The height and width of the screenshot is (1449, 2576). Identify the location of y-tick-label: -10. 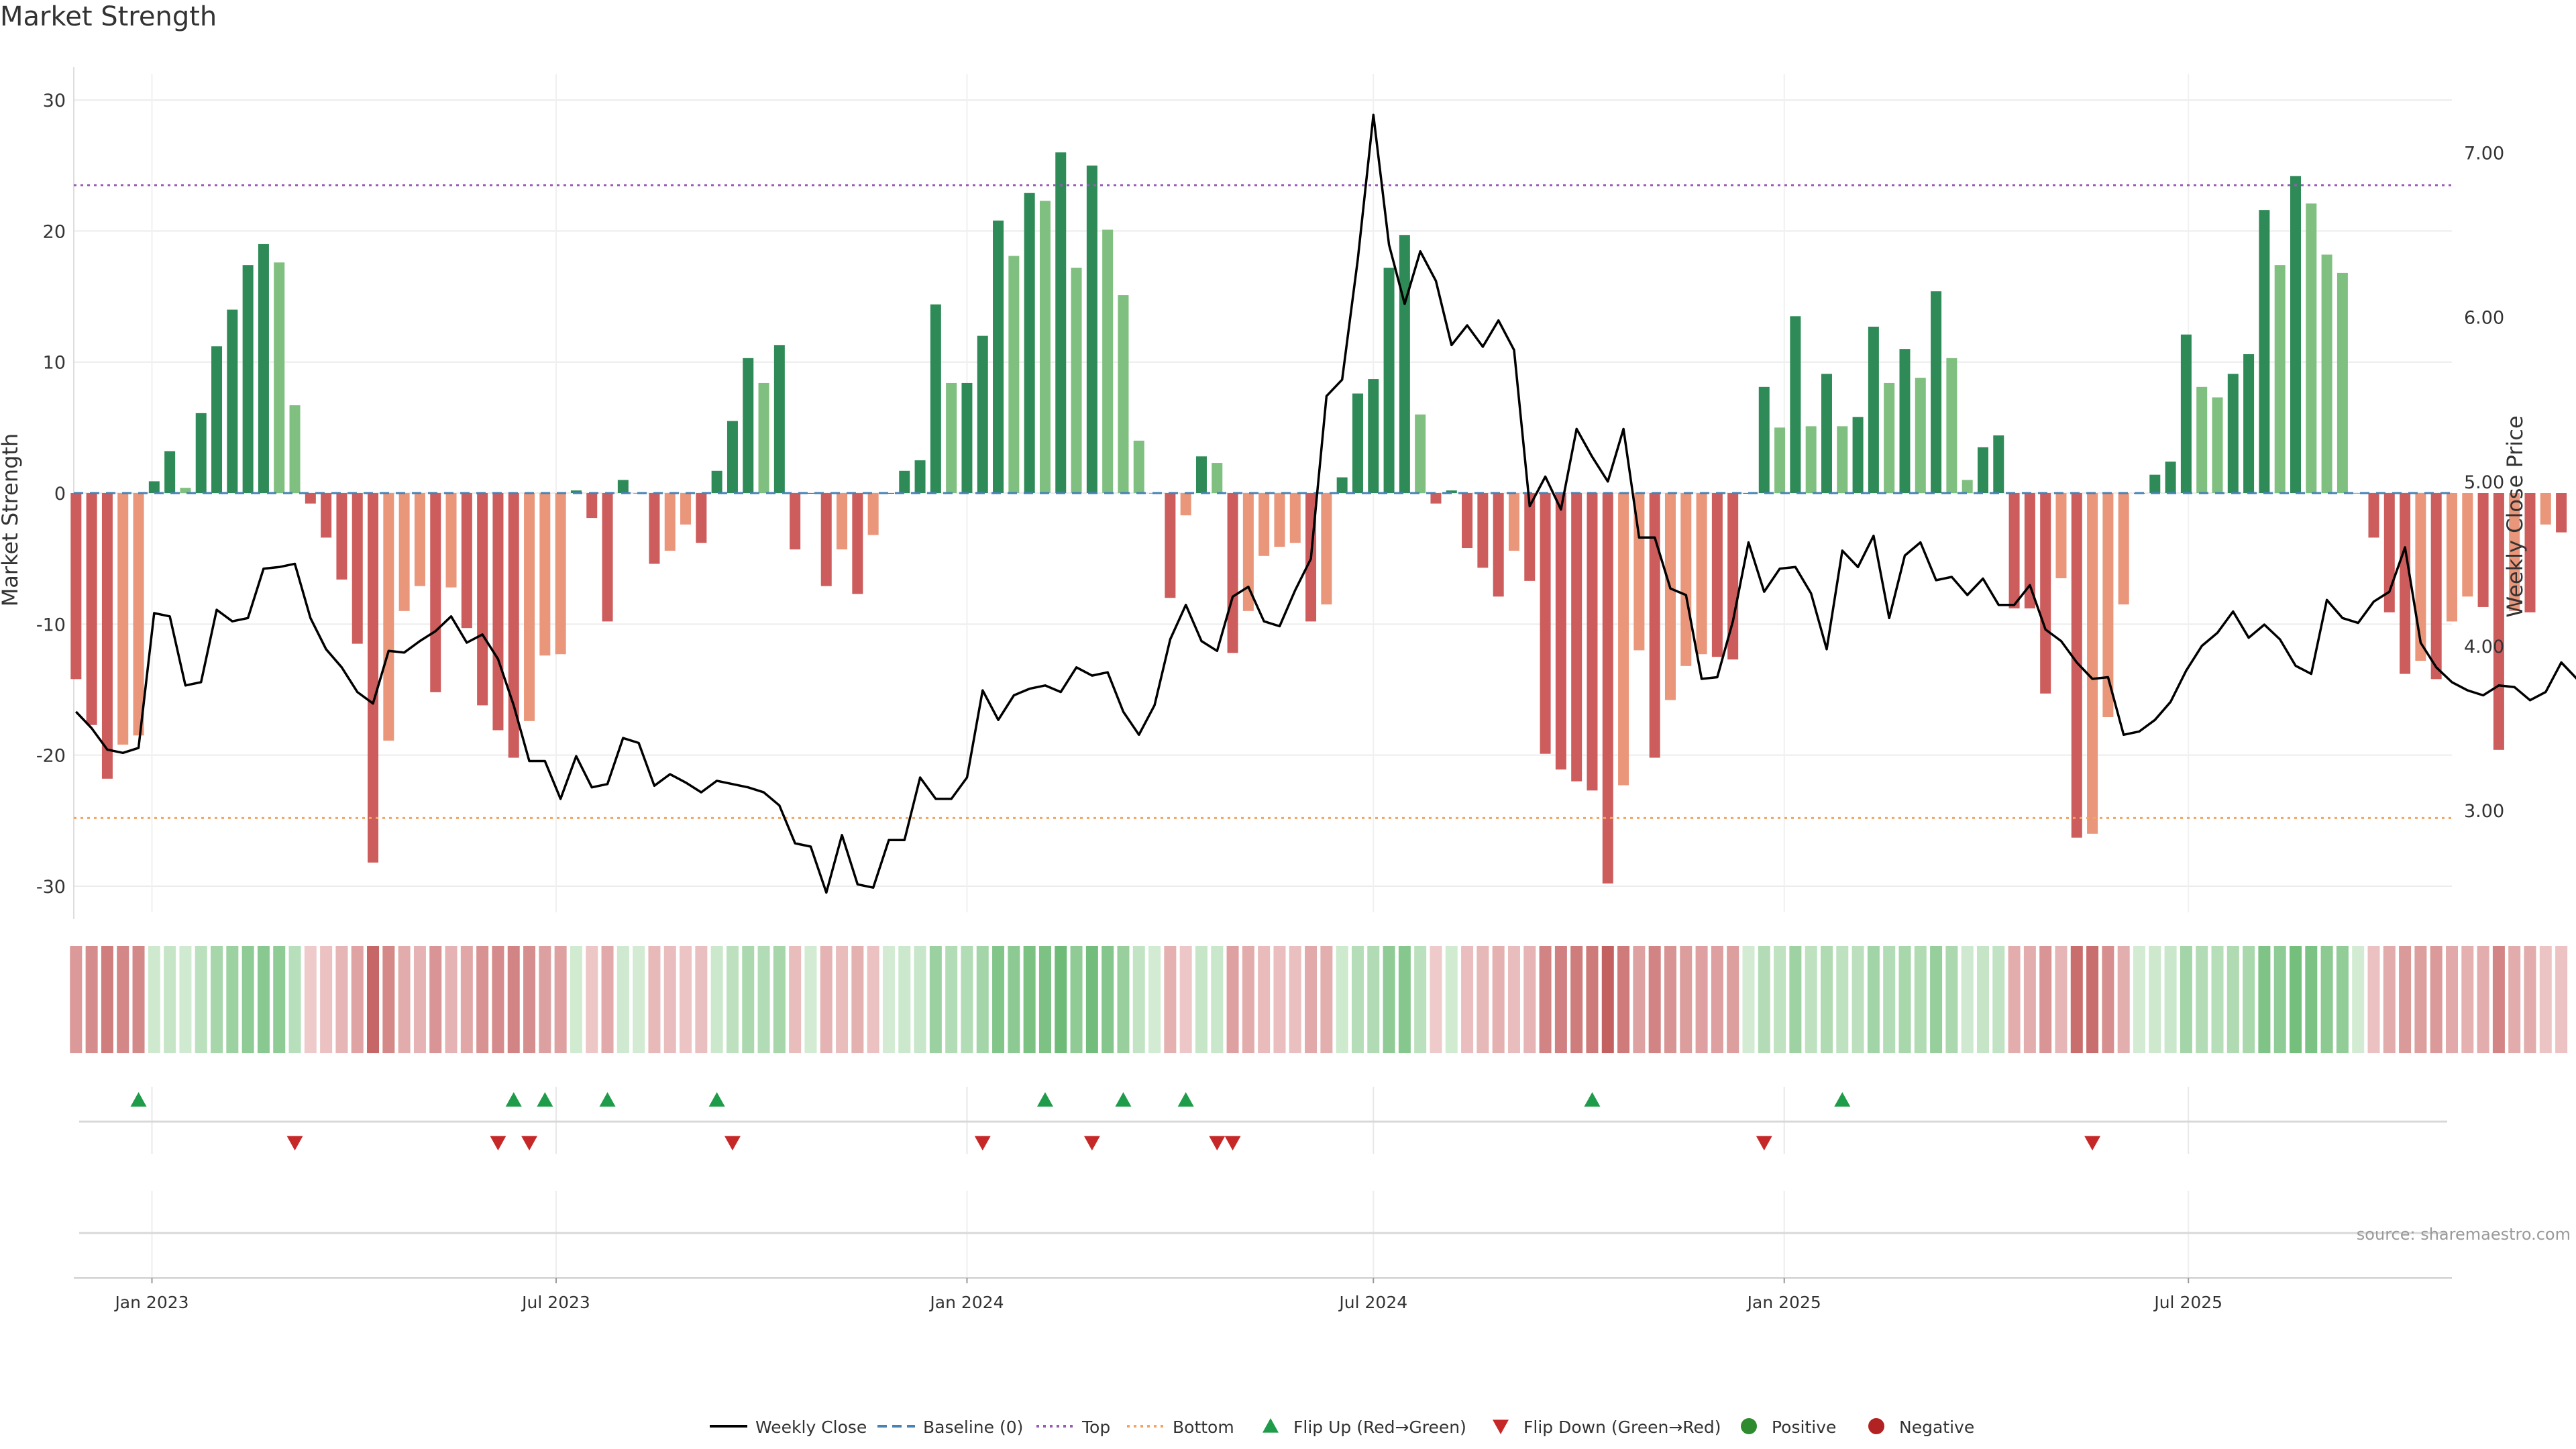
(51, 624).